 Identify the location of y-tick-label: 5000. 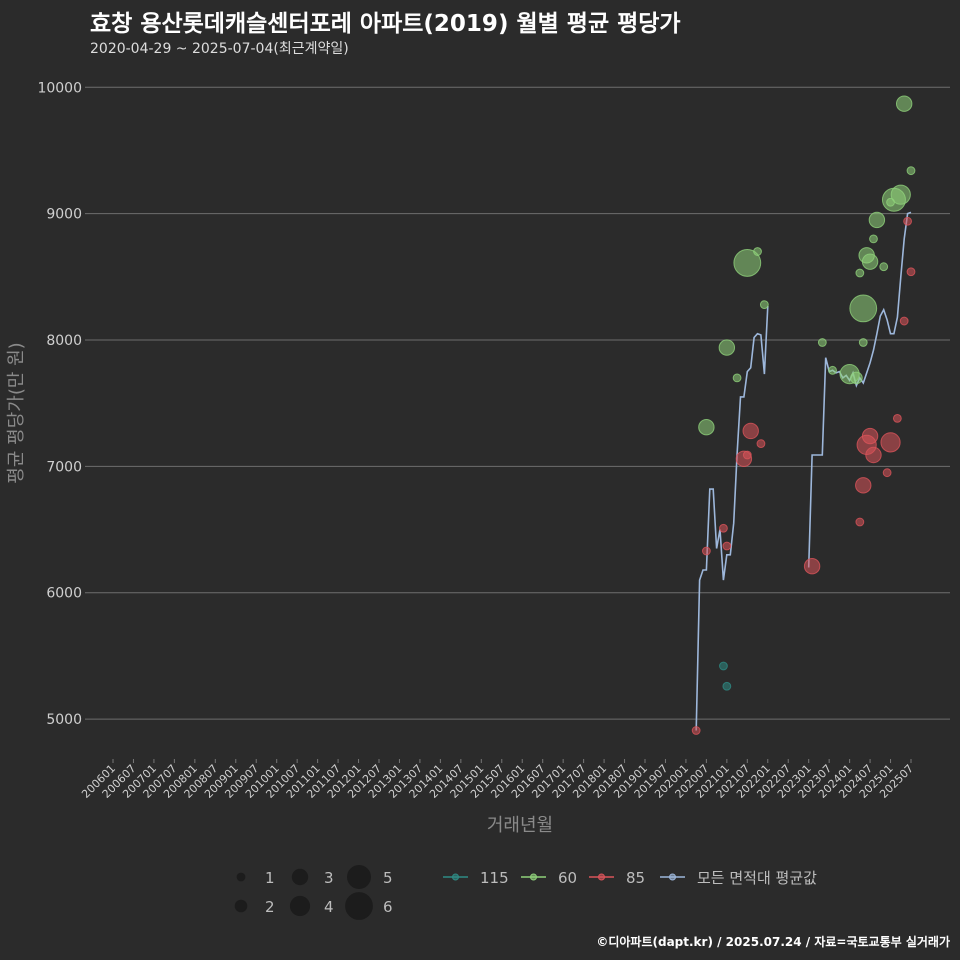
(64, 720).